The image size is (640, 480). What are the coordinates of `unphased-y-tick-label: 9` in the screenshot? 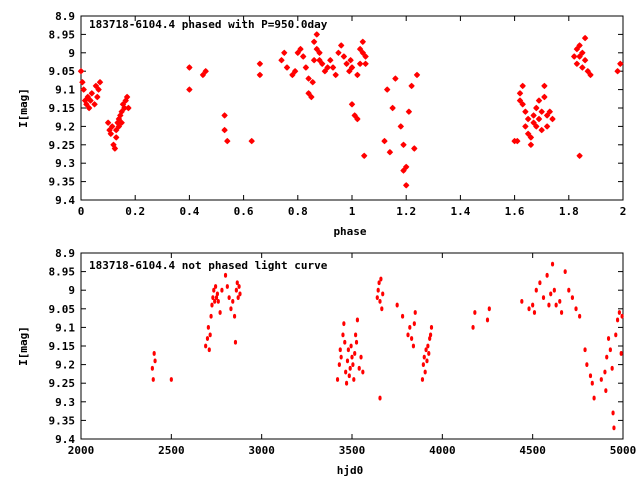 It's located at (71, 290).